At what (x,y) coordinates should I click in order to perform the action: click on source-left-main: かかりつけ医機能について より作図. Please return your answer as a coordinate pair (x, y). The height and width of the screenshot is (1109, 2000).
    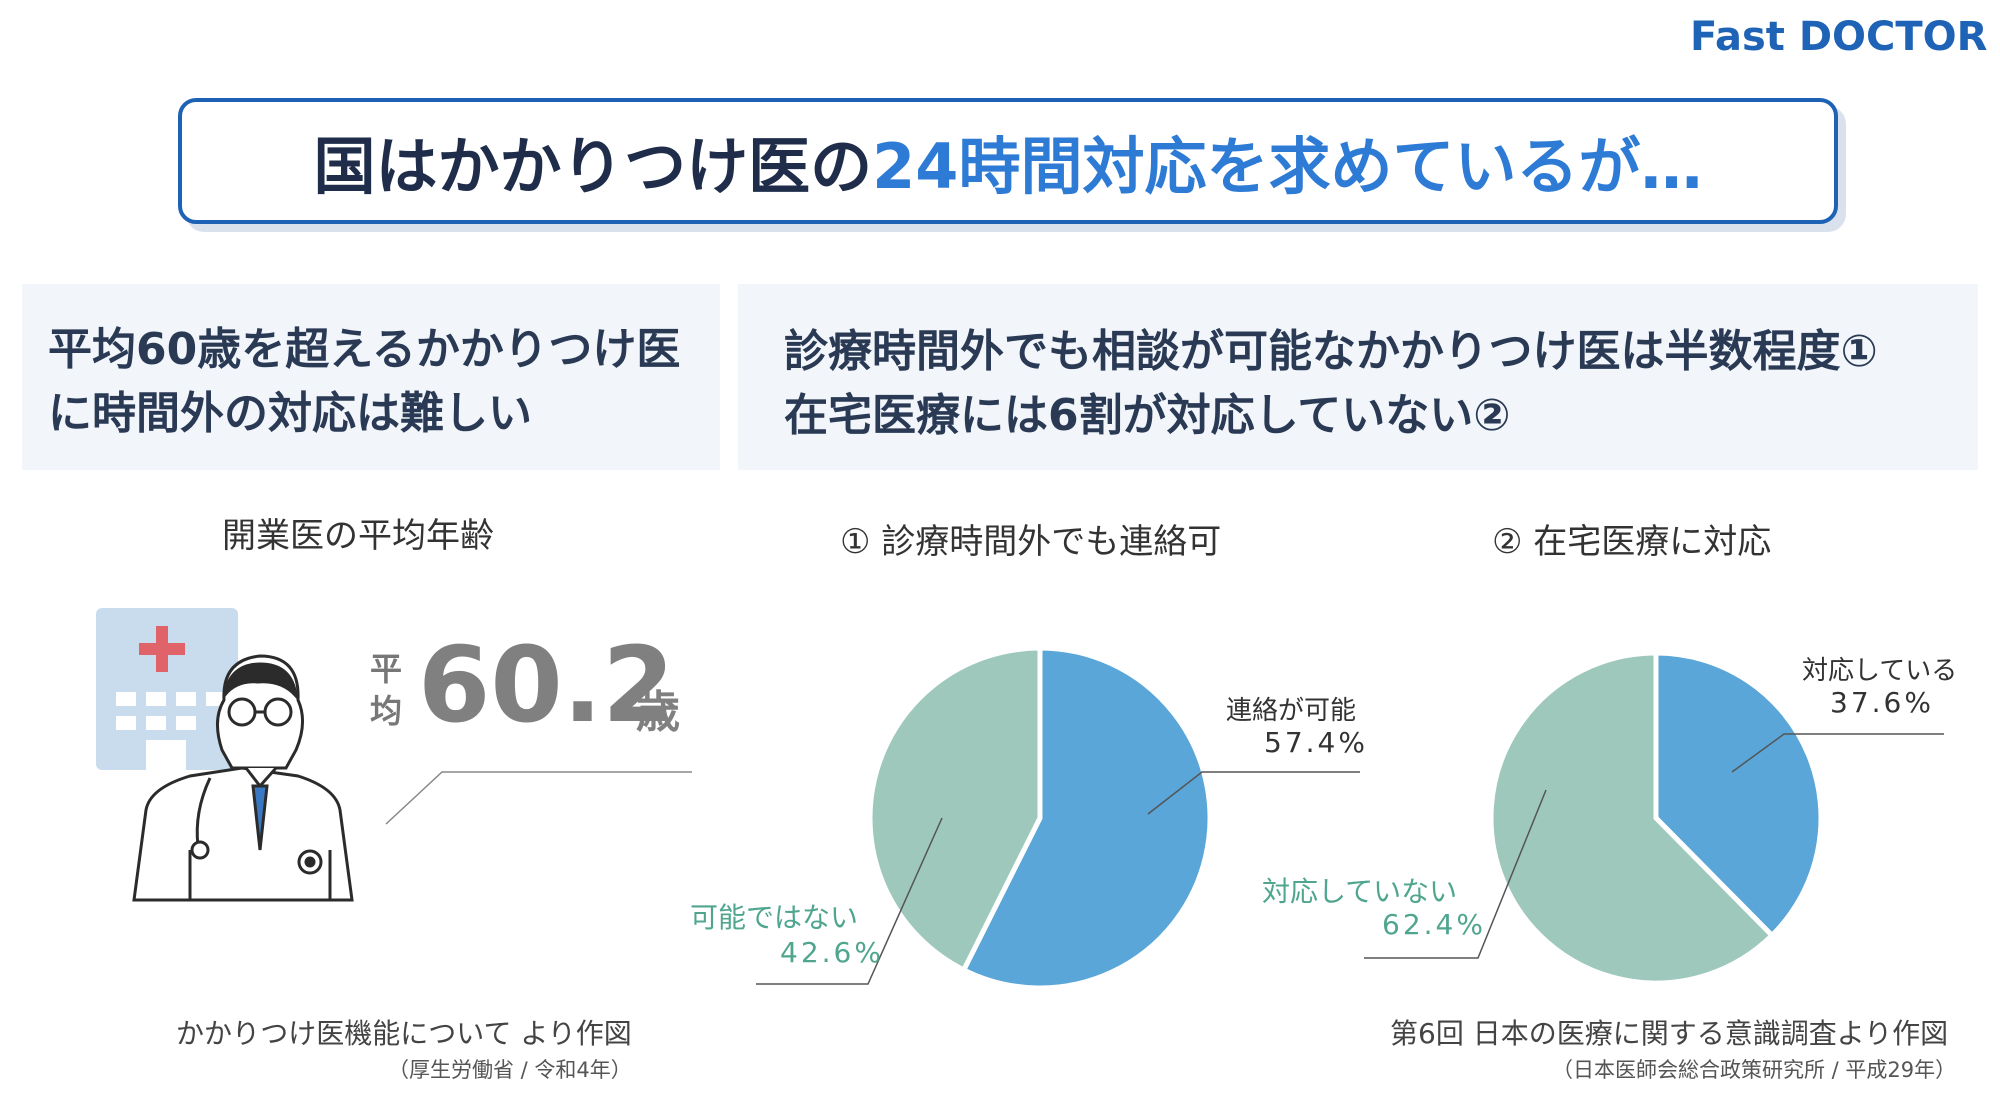
    Looking at the image, I should click on (404, 1033).